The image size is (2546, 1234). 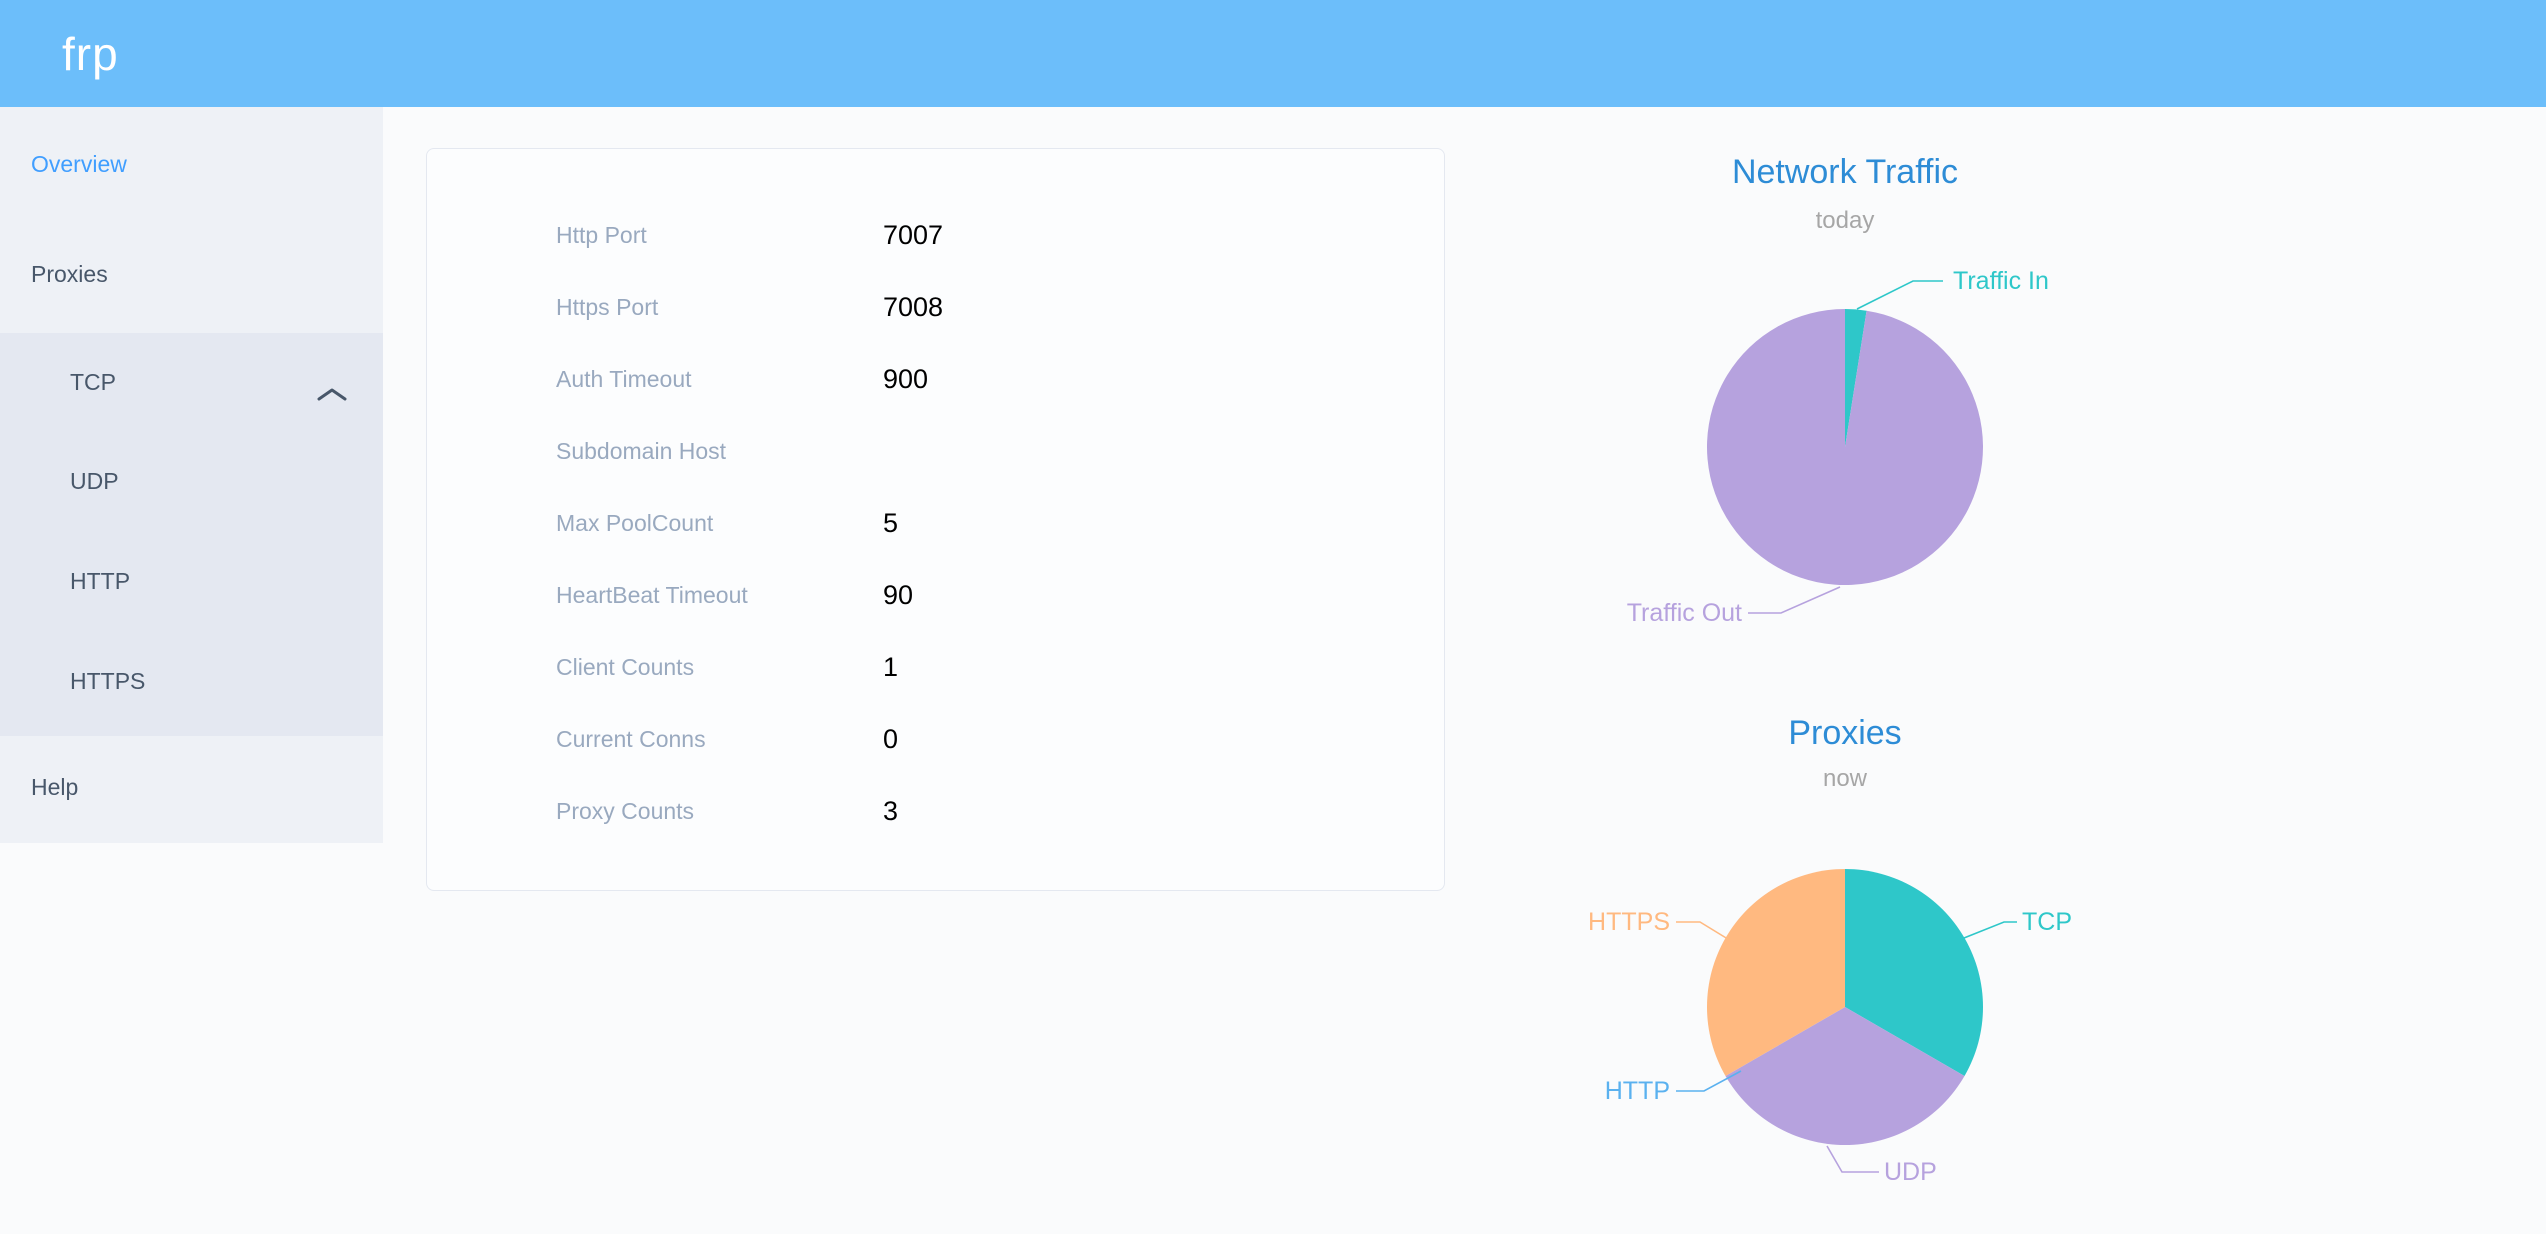 I want to click on config-value: 900, so click(x=906, y=378).